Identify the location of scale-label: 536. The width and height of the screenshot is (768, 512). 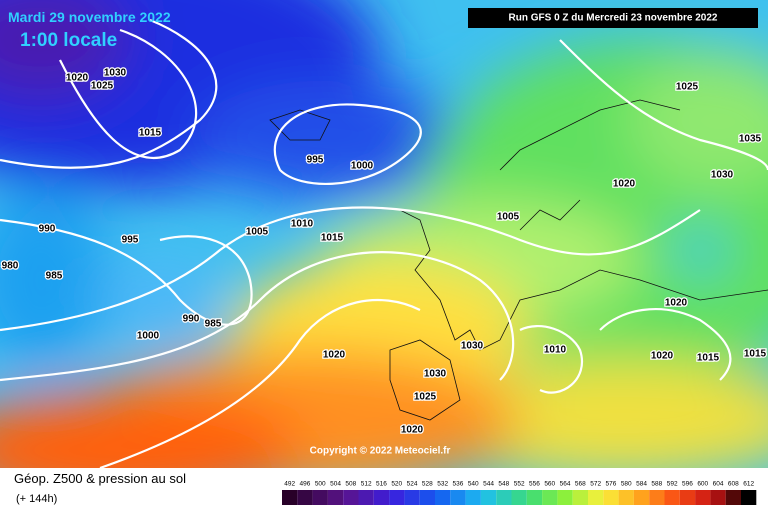
(458, 484).